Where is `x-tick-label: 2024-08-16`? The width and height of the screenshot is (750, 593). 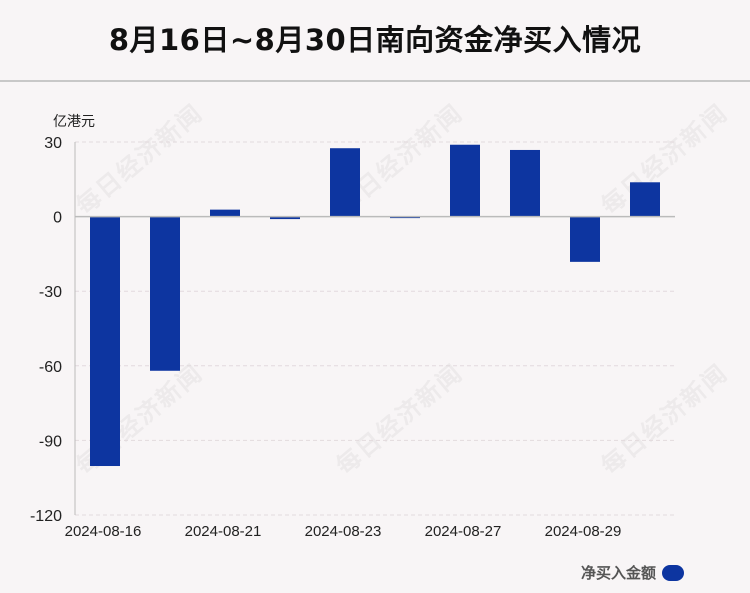
x-tick-label: 2024-08-16 is located at coordinates (103, 531).